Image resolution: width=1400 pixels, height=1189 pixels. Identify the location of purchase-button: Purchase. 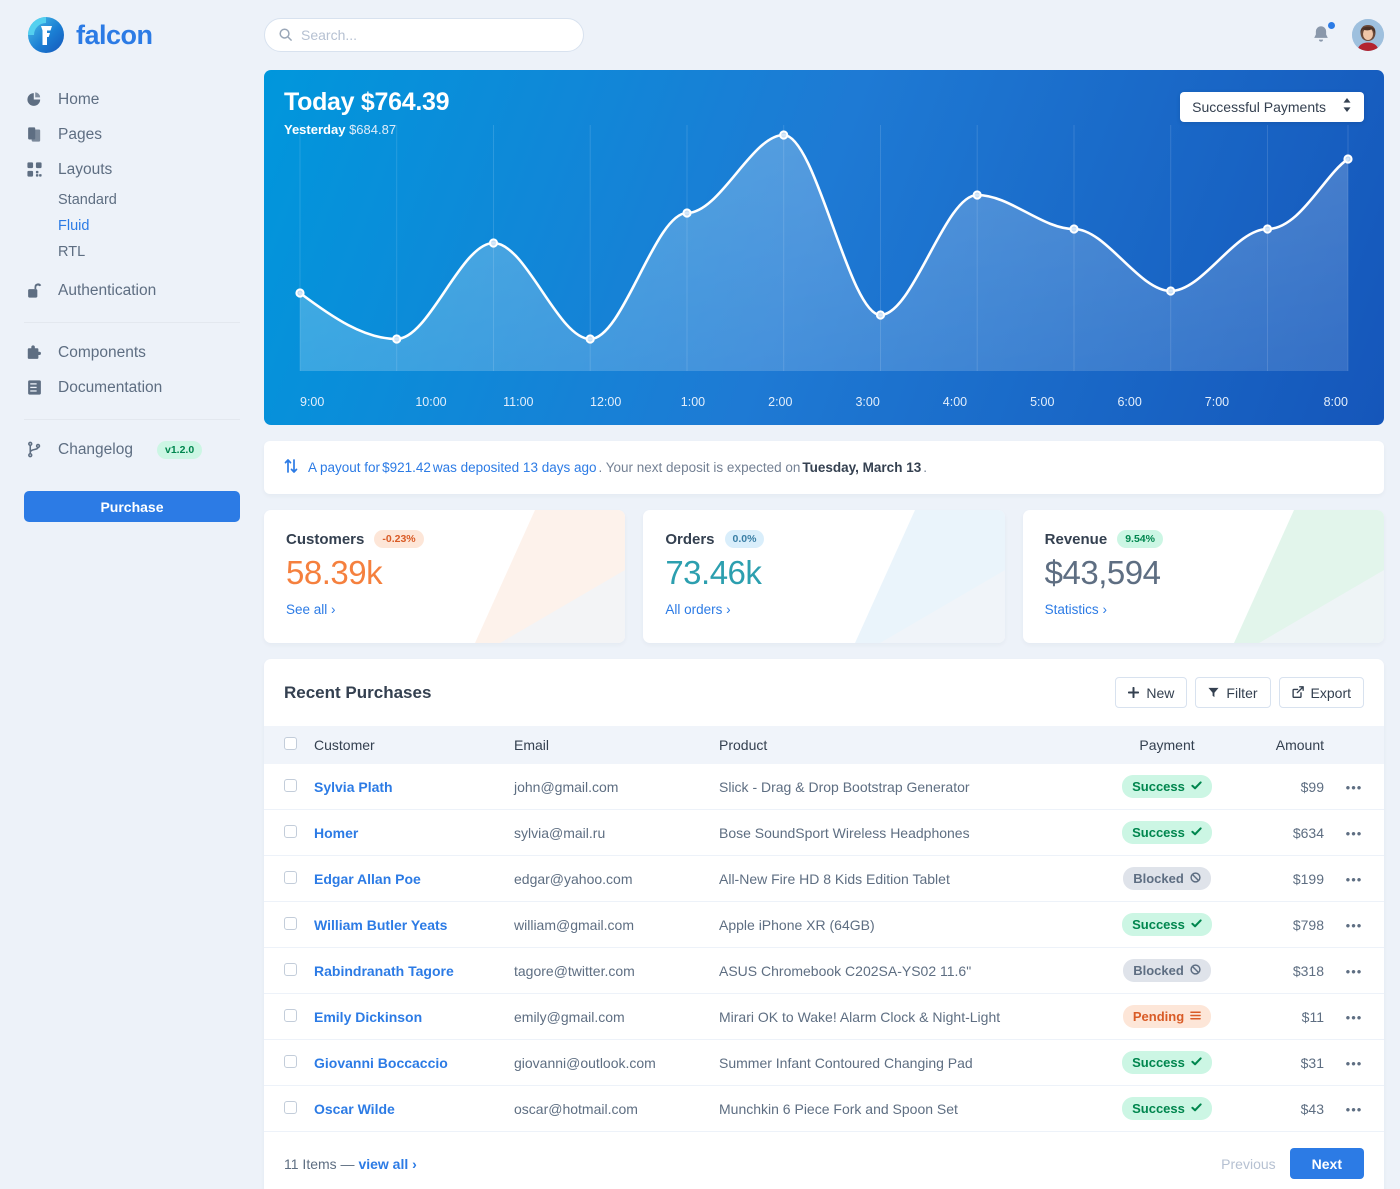
(132, 506).